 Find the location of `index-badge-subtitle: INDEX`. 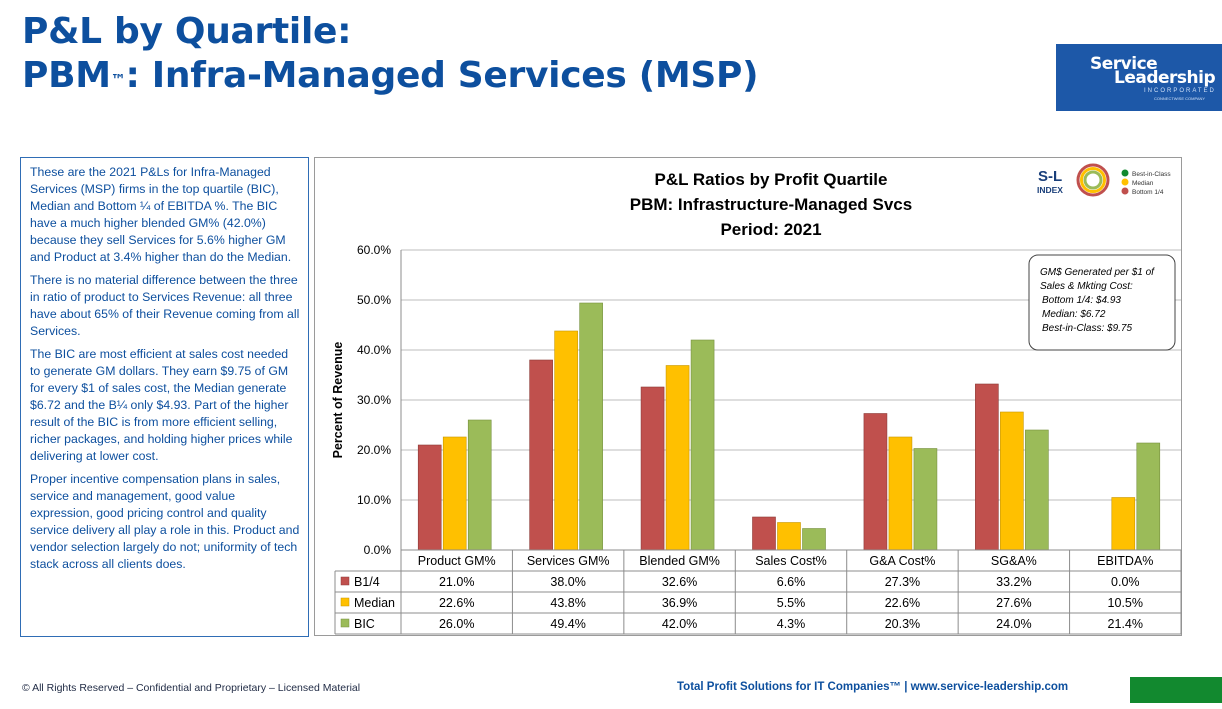

index-badge-subtitle: INDEX is located at coordinates (1050, 190).